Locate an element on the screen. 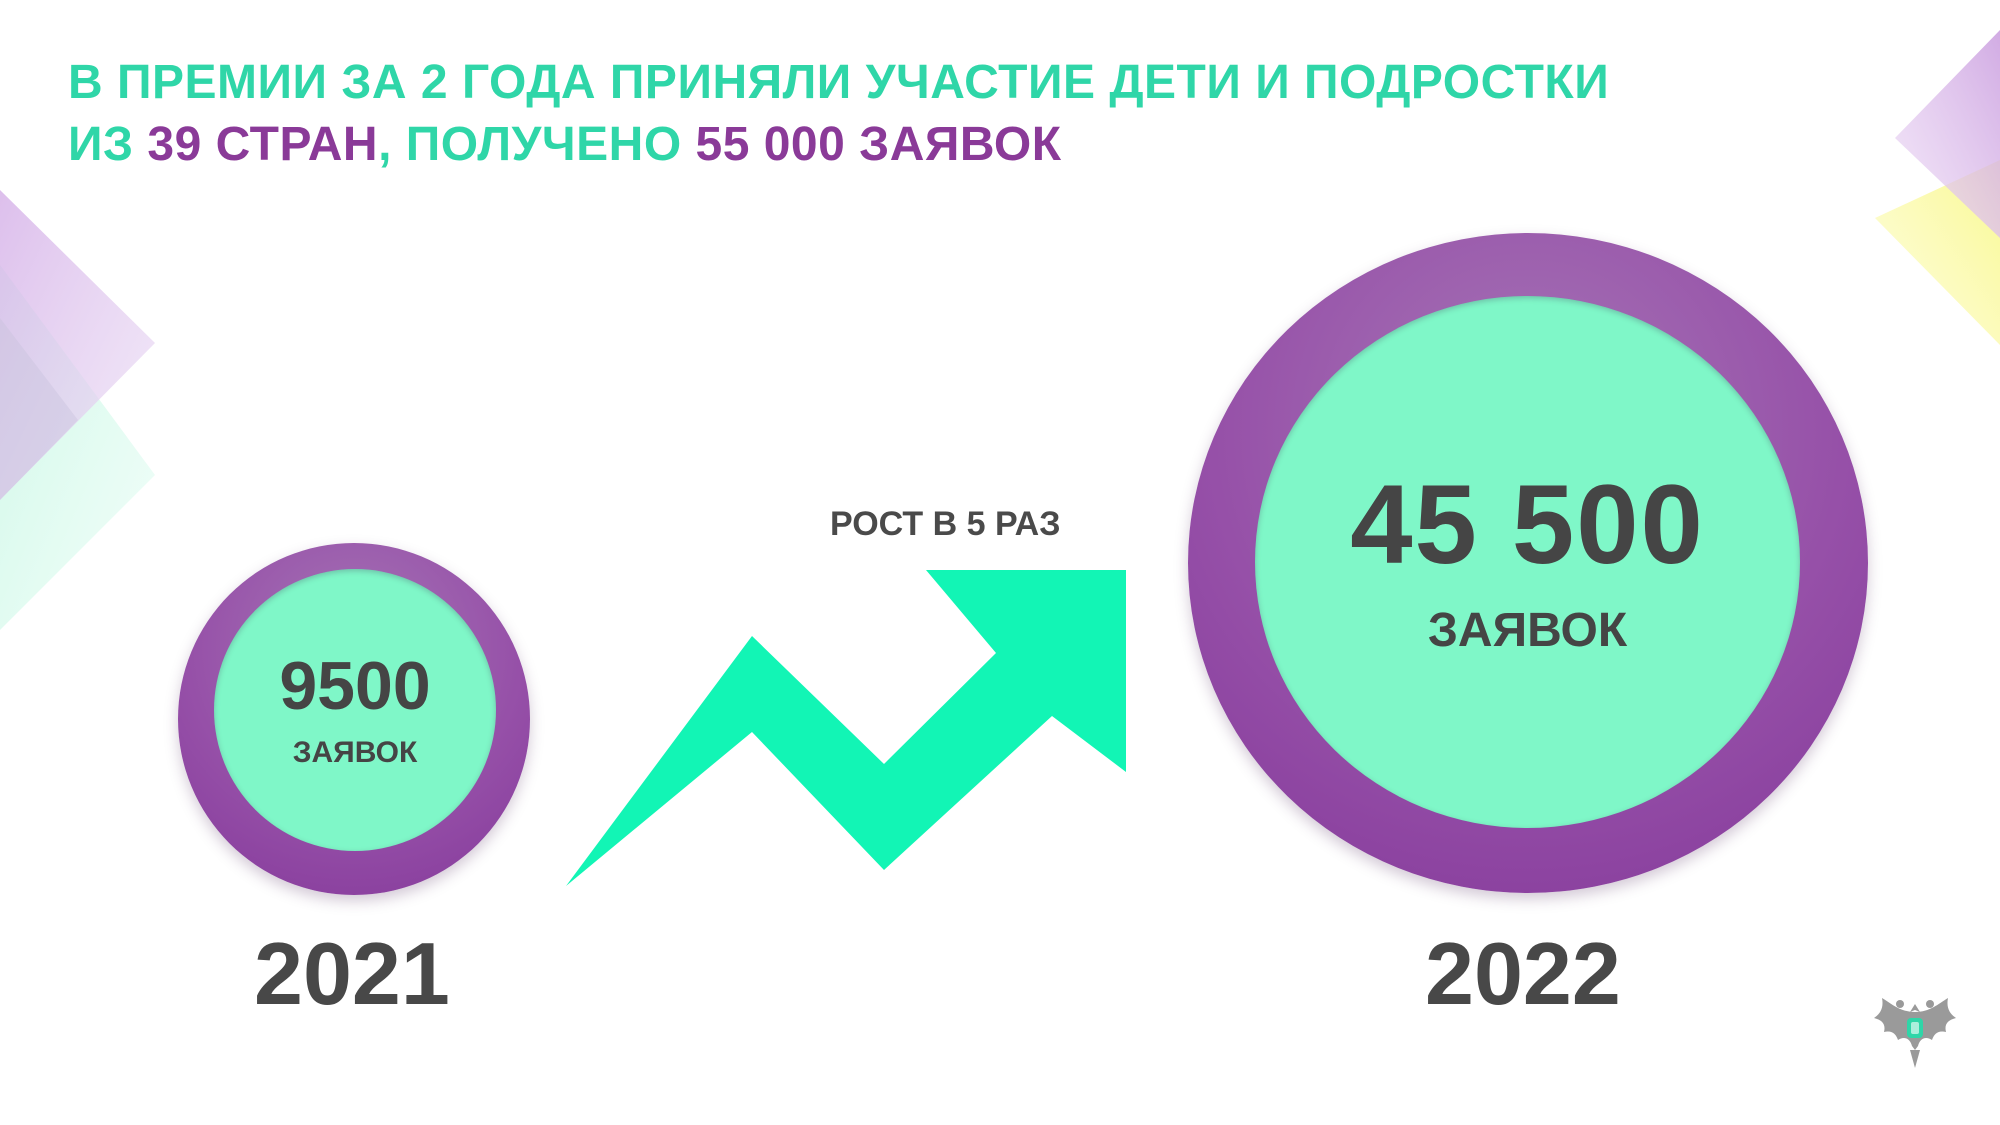 This screenshot has width=2000, height=1125. double-headed-eagle-emblem-icon is located at coordinates (1915, 1033).